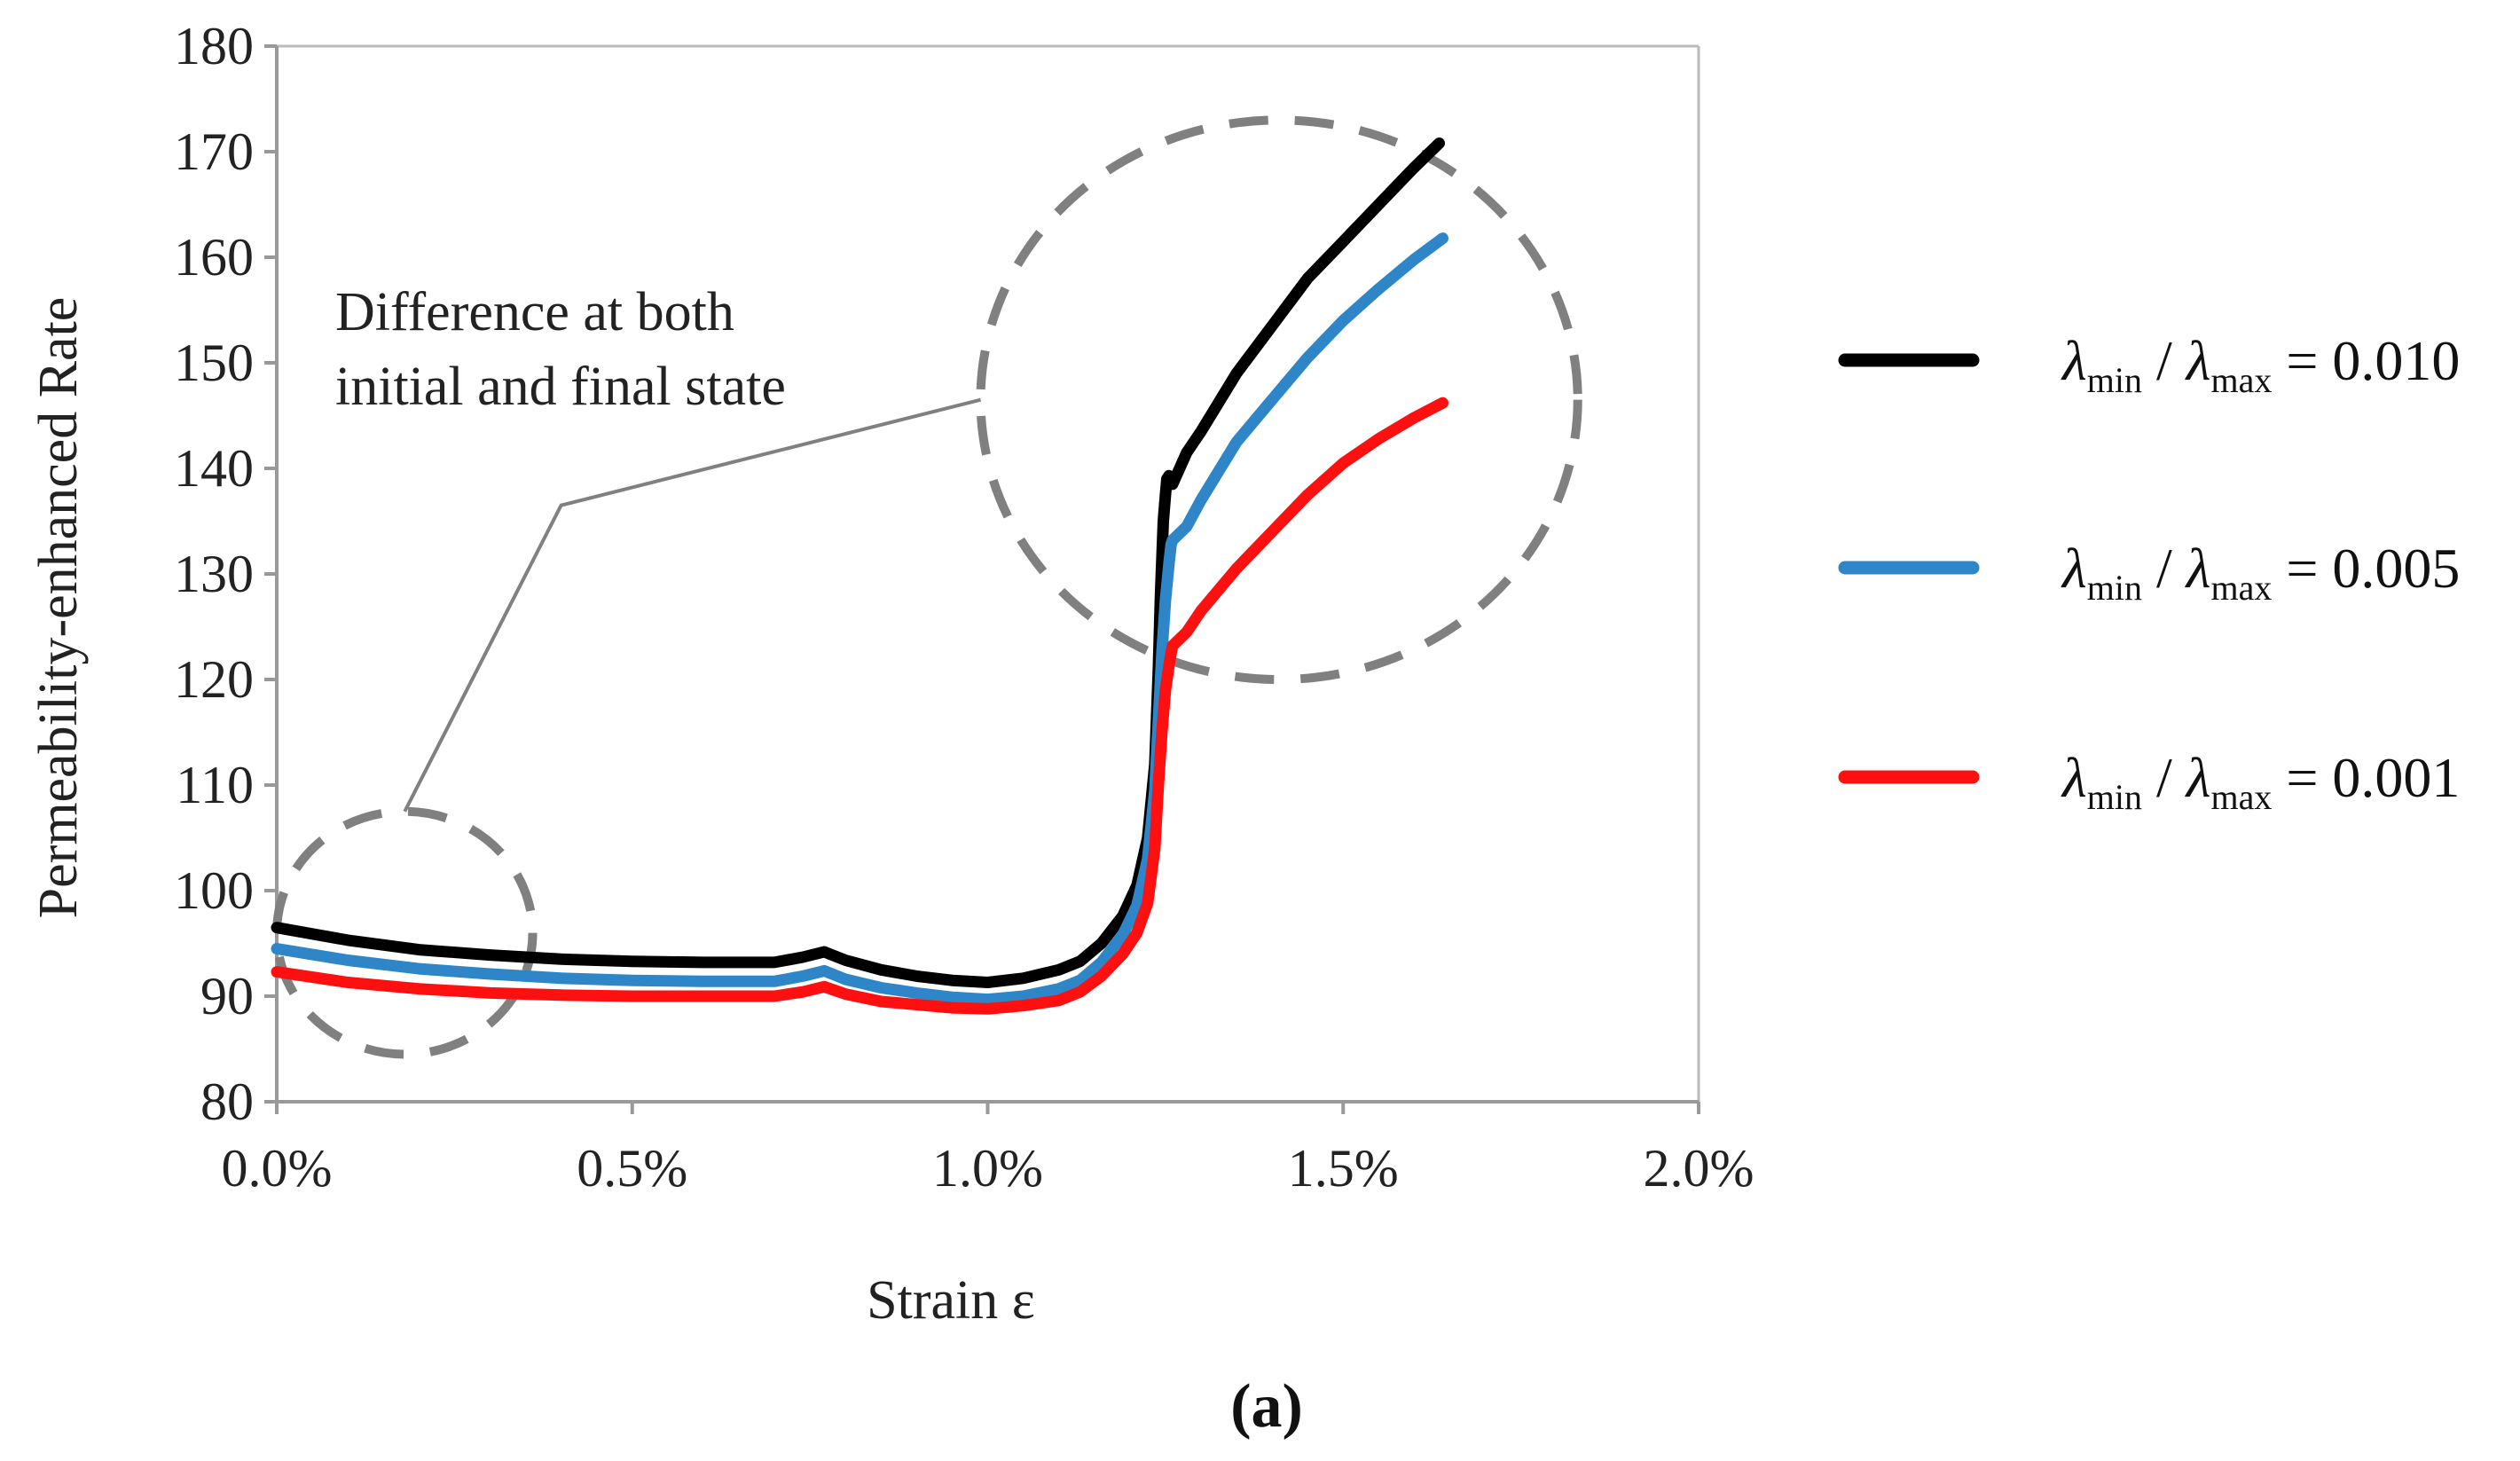  What do you see at coordinates (1343, 1169) in the screenshot?
I see `x-tick-label: 1.5%` at bounding box center [1343, 1169].